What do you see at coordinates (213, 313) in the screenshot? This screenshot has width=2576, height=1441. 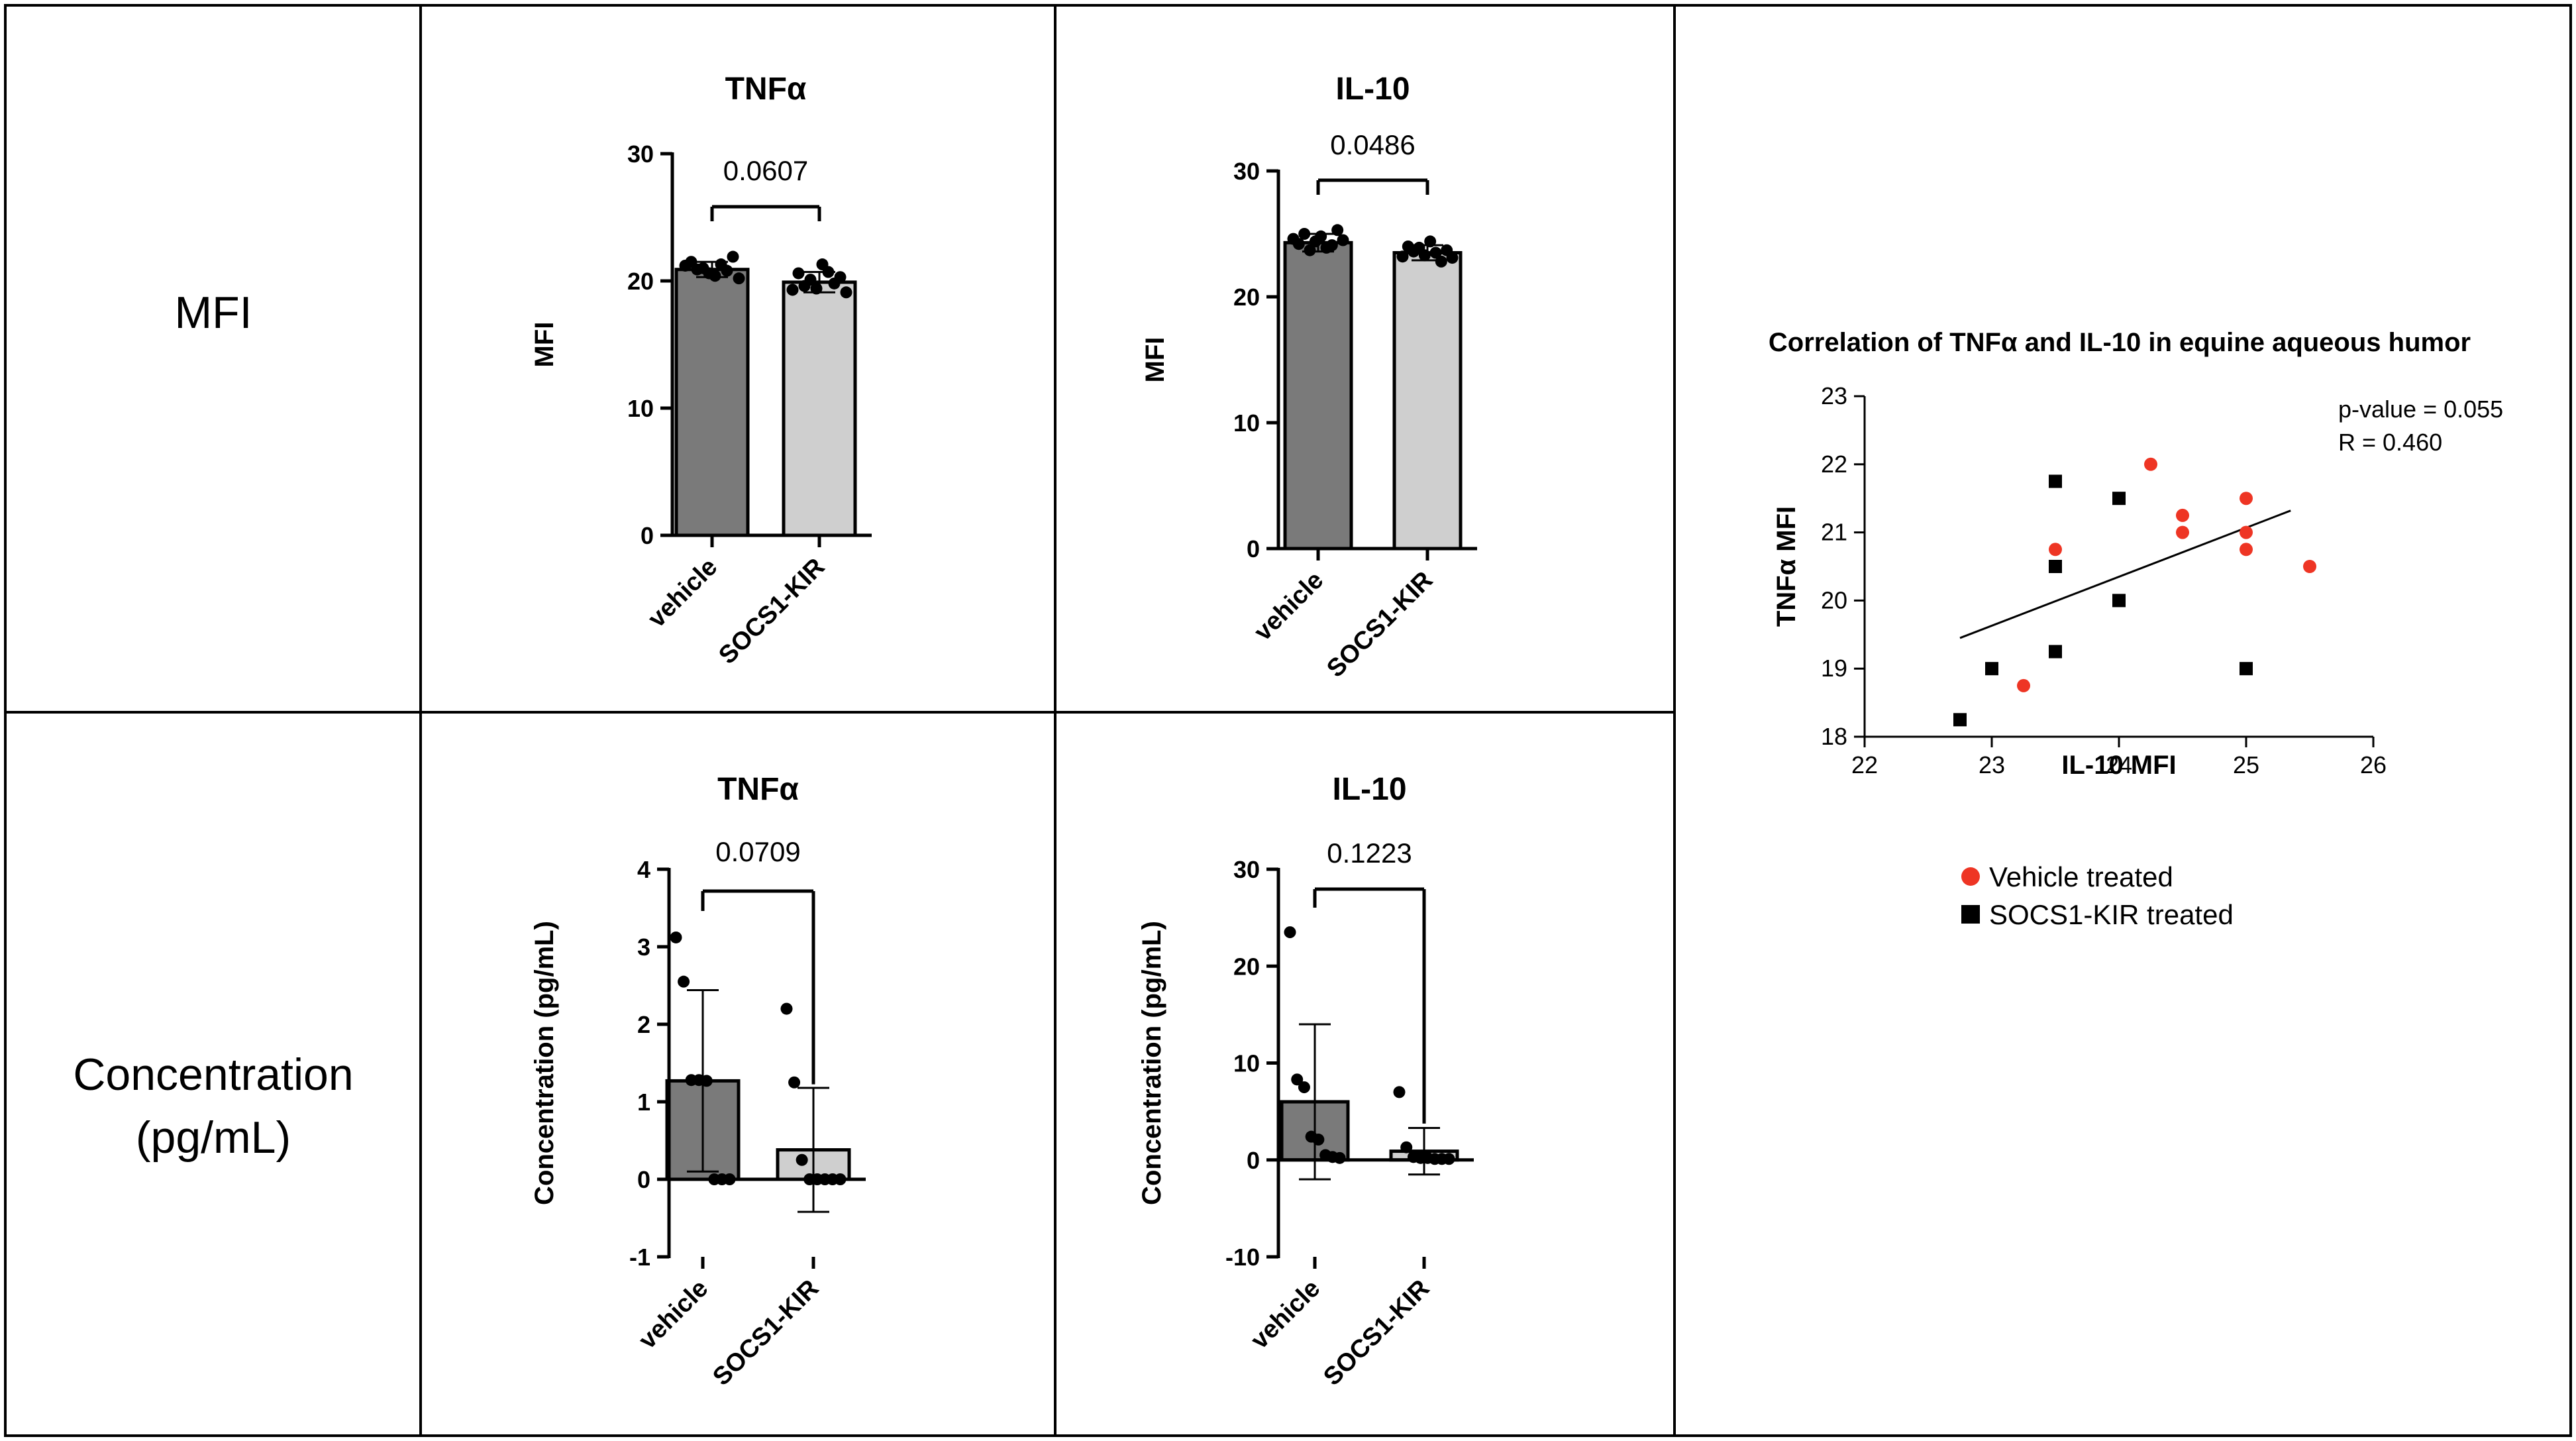 I see `row-label-mfi: MFI` at bounding box center [213, 313].